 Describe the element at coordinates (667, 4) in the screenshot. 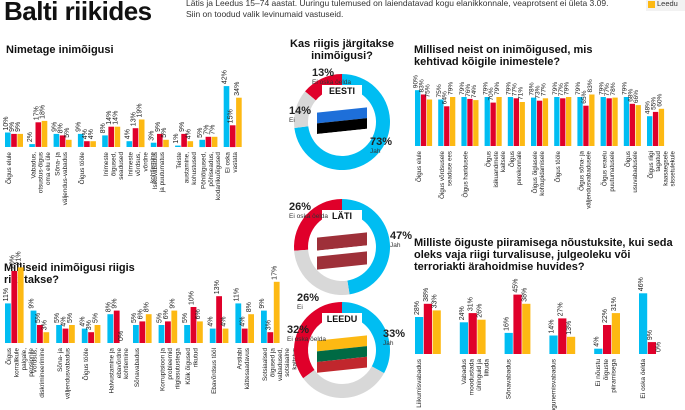

I see `legend-label-leedu: Leedu` at that location.